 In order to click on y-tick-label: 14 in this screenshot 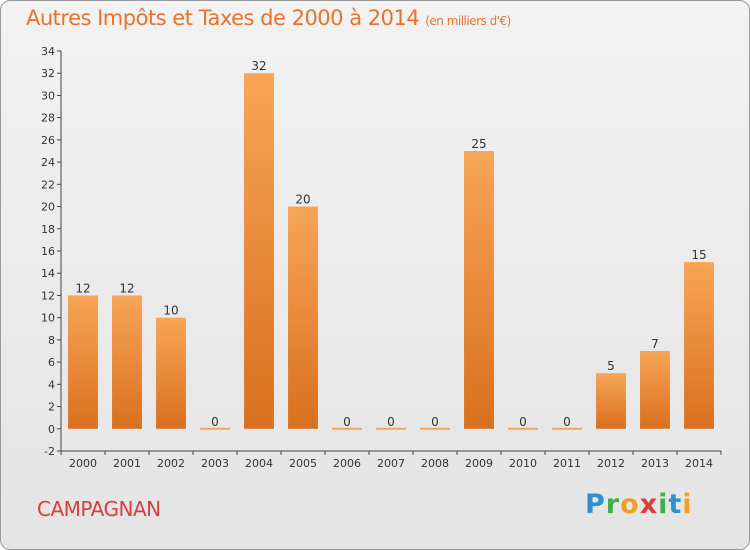, I will do `click(48, 273)`.